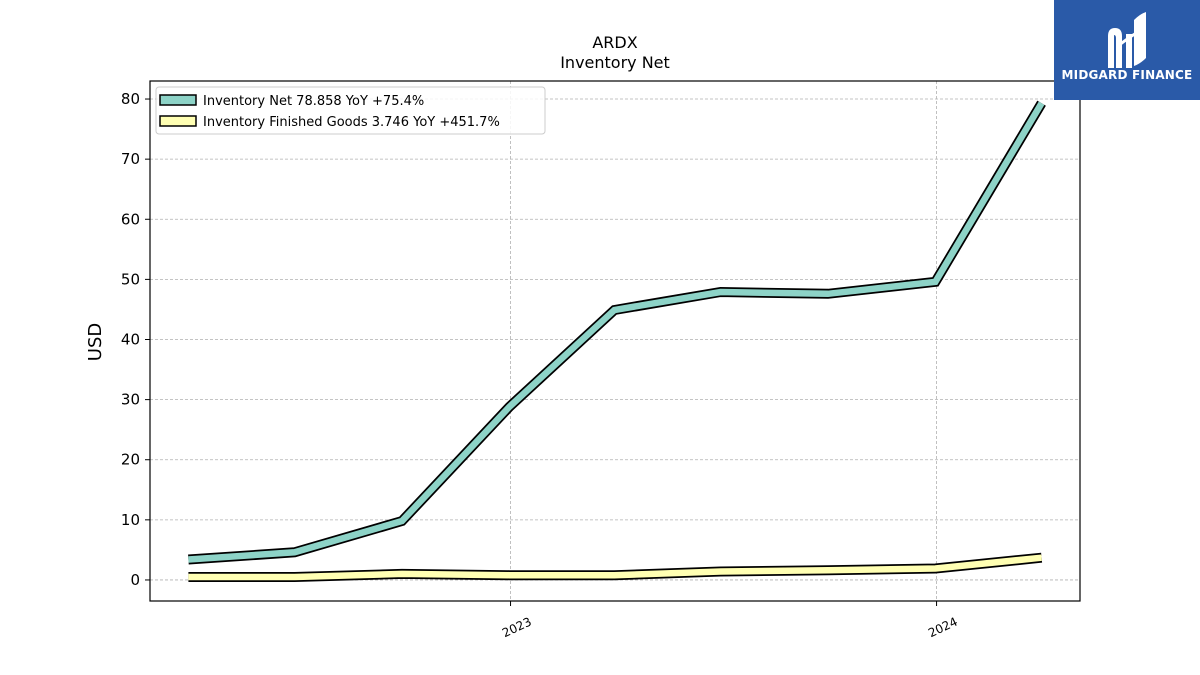 The height and width of the screenshot is (675, 1200). Describe the element at coordinates (943, 628) in the screenshot. I see `x-tick-label: 2024` at that location.